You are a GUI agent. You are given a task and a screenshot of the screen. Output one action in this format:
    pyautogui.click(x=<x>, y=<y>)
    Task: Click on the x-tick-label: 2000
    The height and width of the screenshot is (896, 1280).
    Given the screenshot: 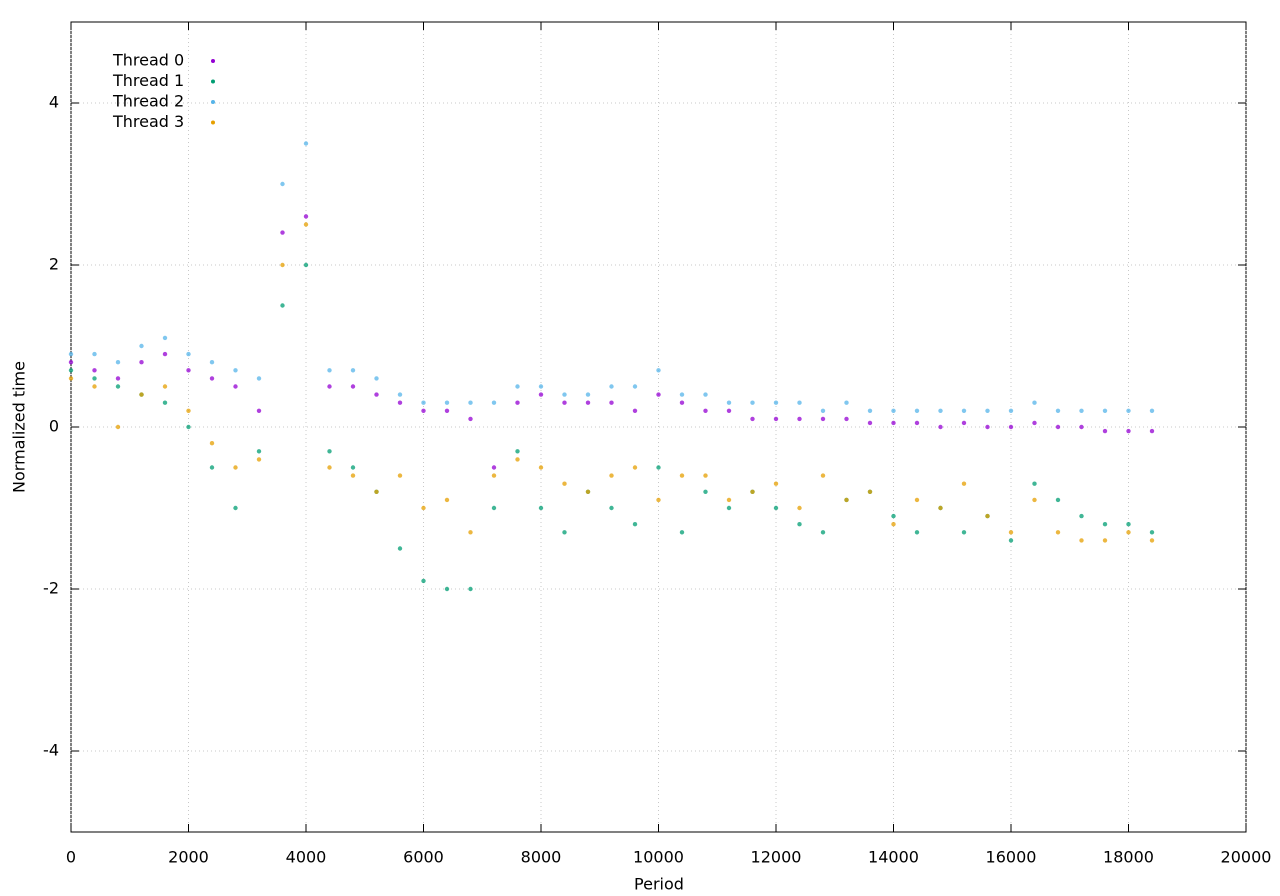 What is the action you would take?
    pyautogui.click(x=188, y=857)
    